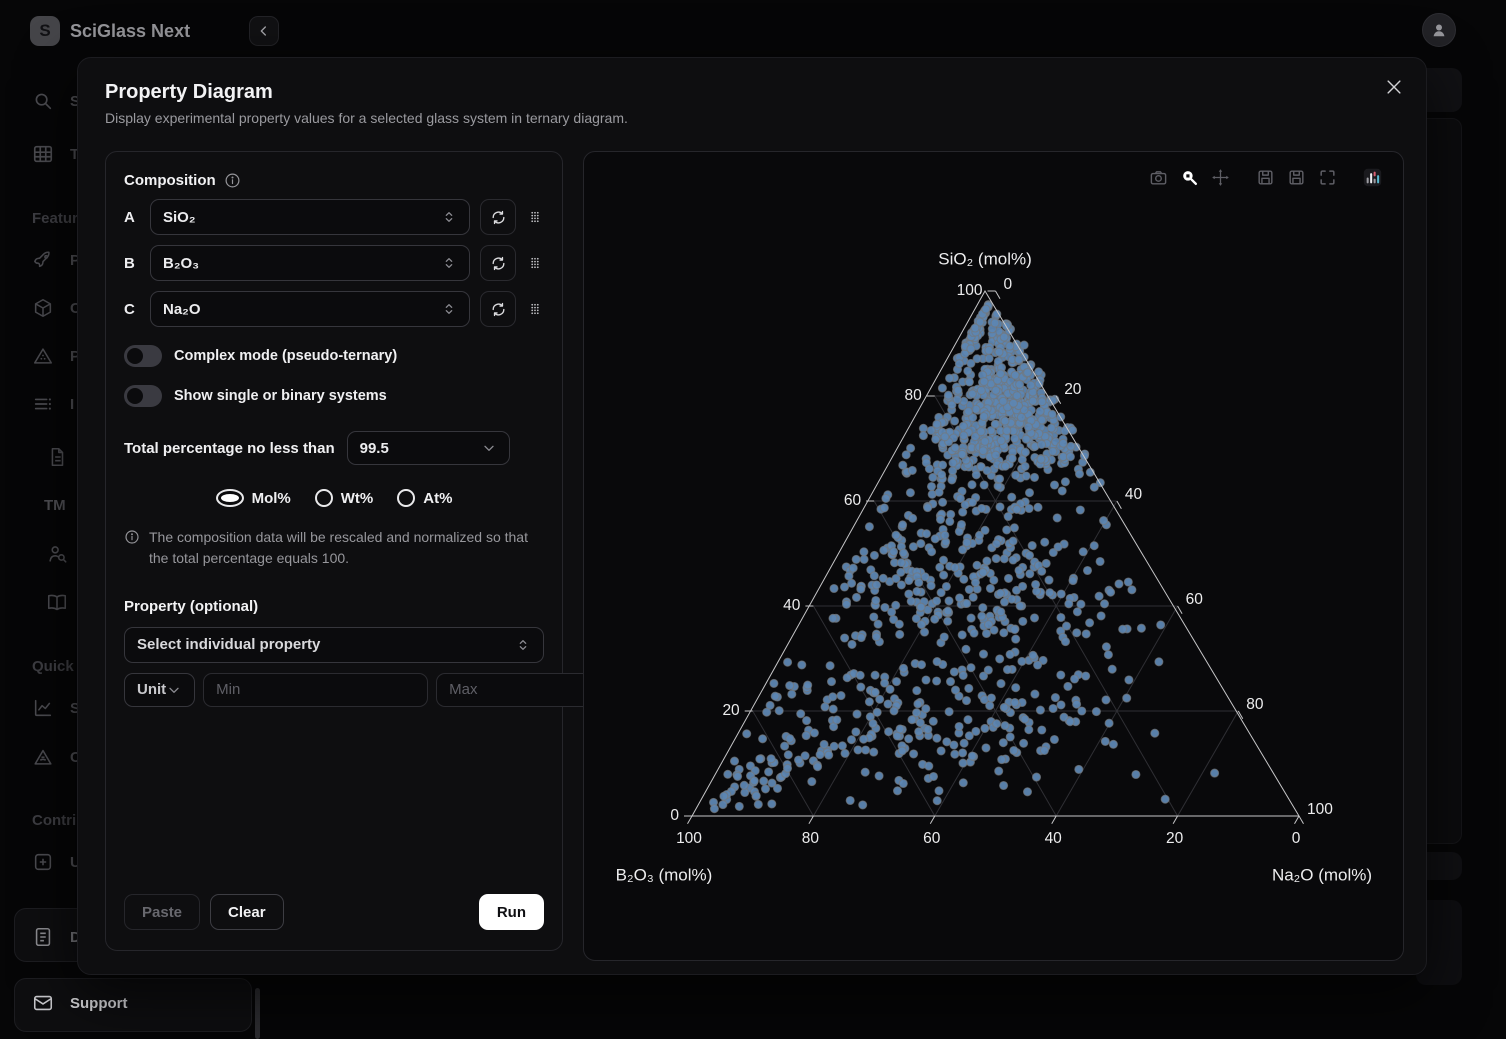  I want to click on save-icon, so click(1265, 177).